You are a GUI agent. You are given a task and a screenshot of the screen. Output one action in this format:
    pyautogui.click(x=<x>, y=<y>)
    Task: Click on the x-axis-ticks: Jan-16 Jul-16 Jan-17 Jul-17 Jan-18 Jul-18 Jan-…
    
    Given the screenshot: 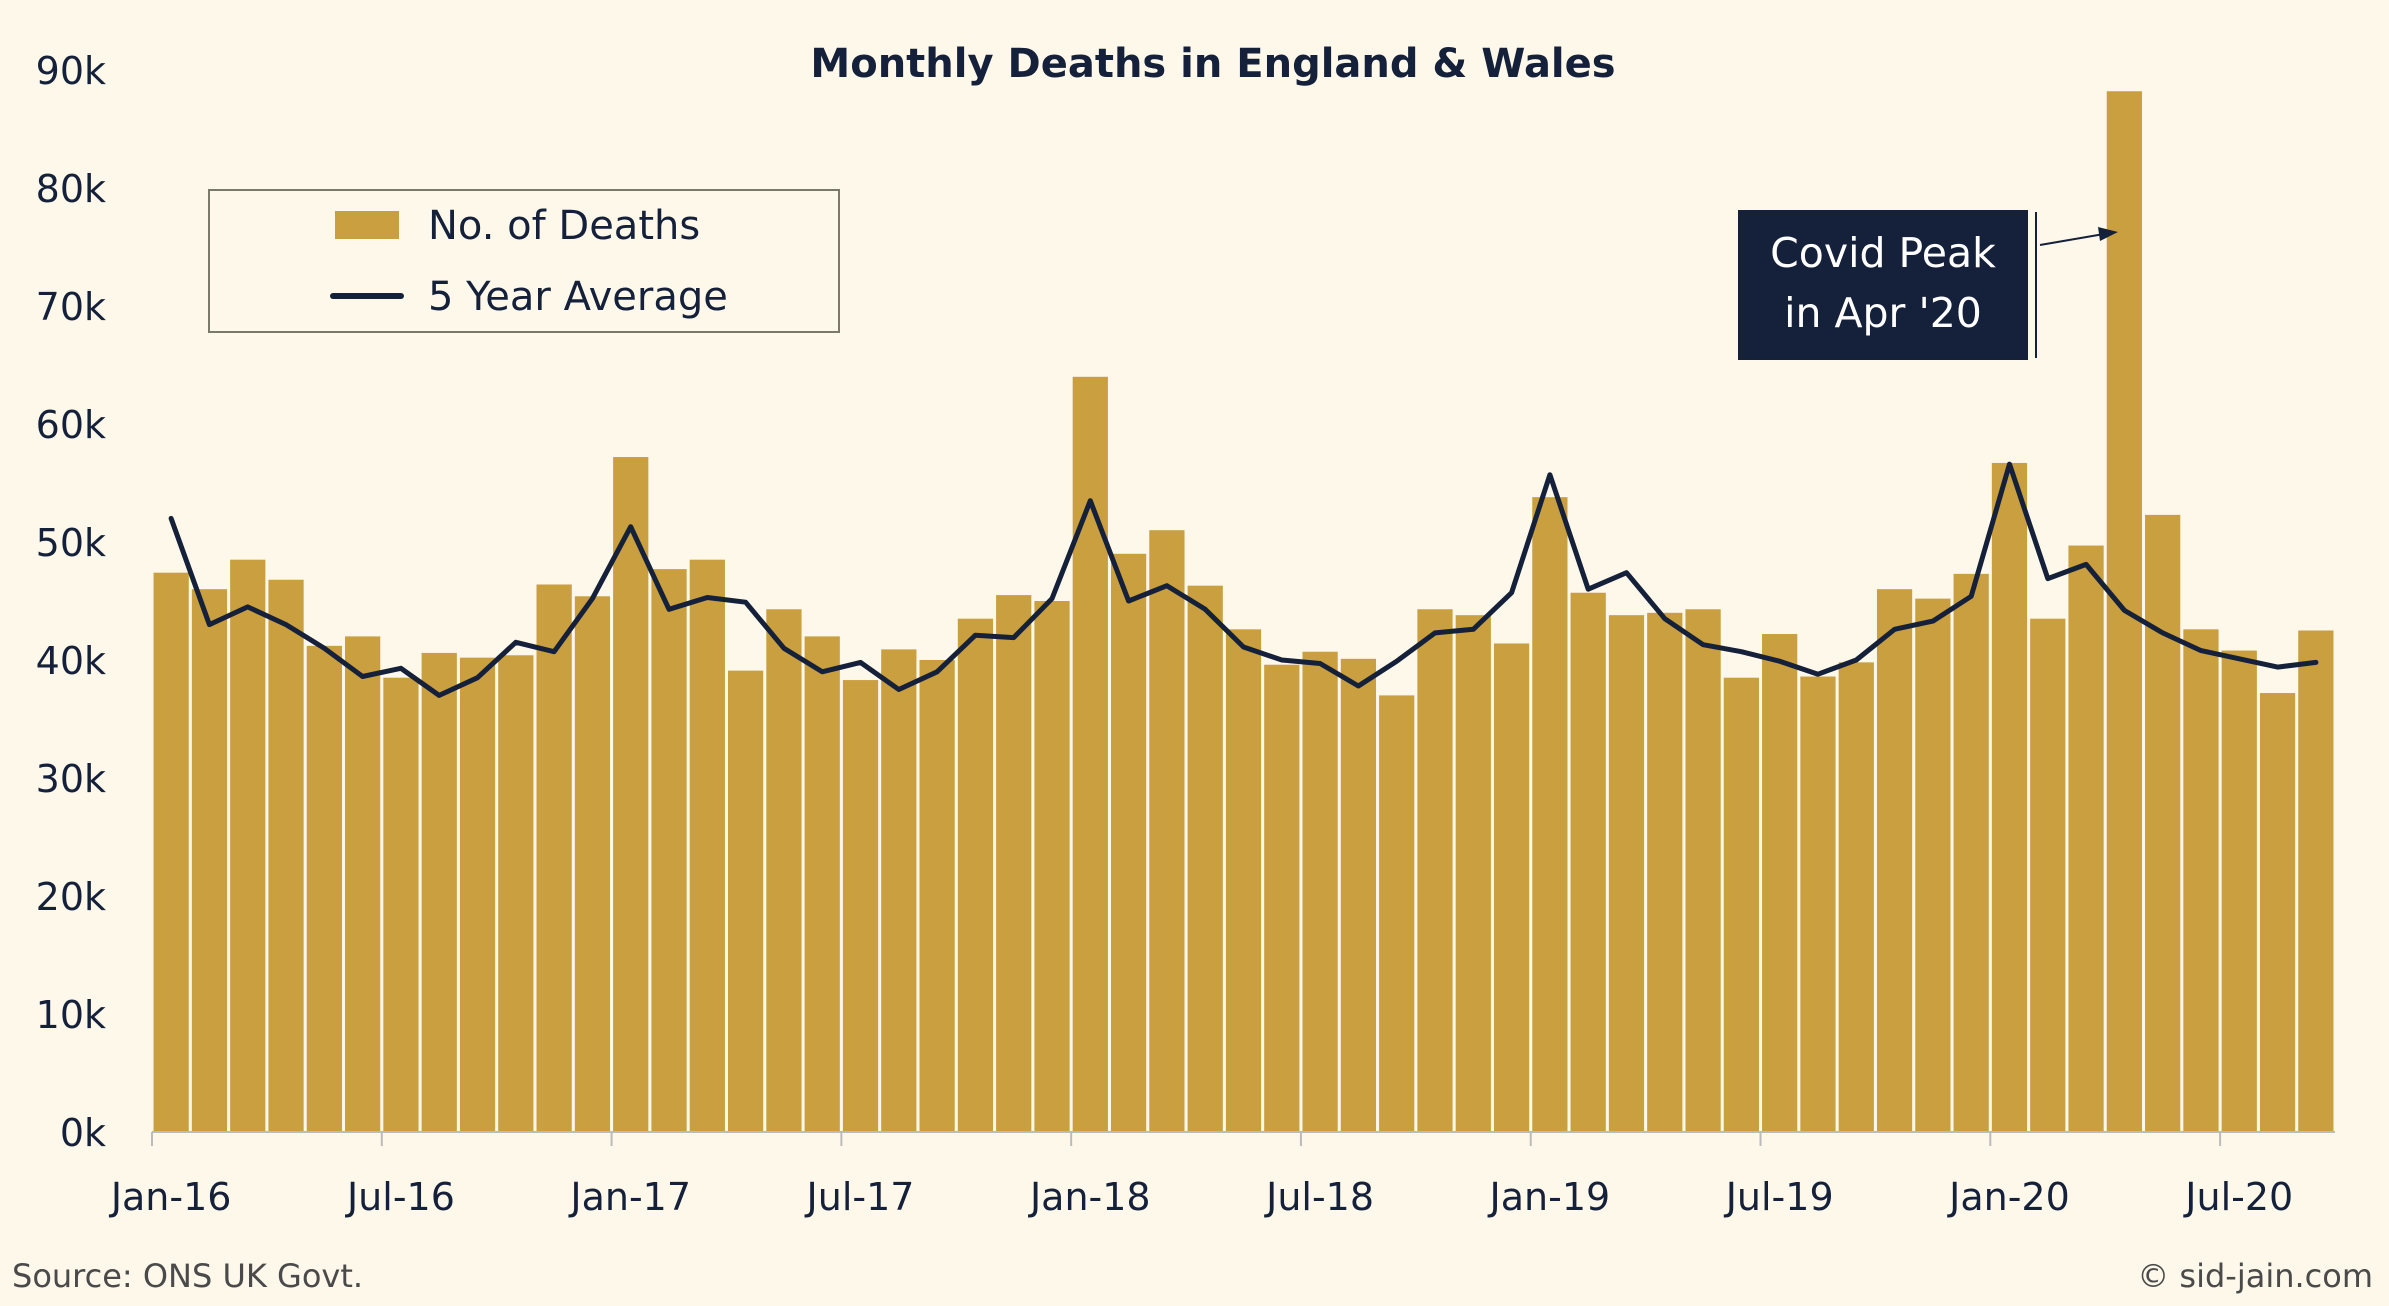 What is the action you would take?
    pyautogui.click(x=1201, y=1175)
    